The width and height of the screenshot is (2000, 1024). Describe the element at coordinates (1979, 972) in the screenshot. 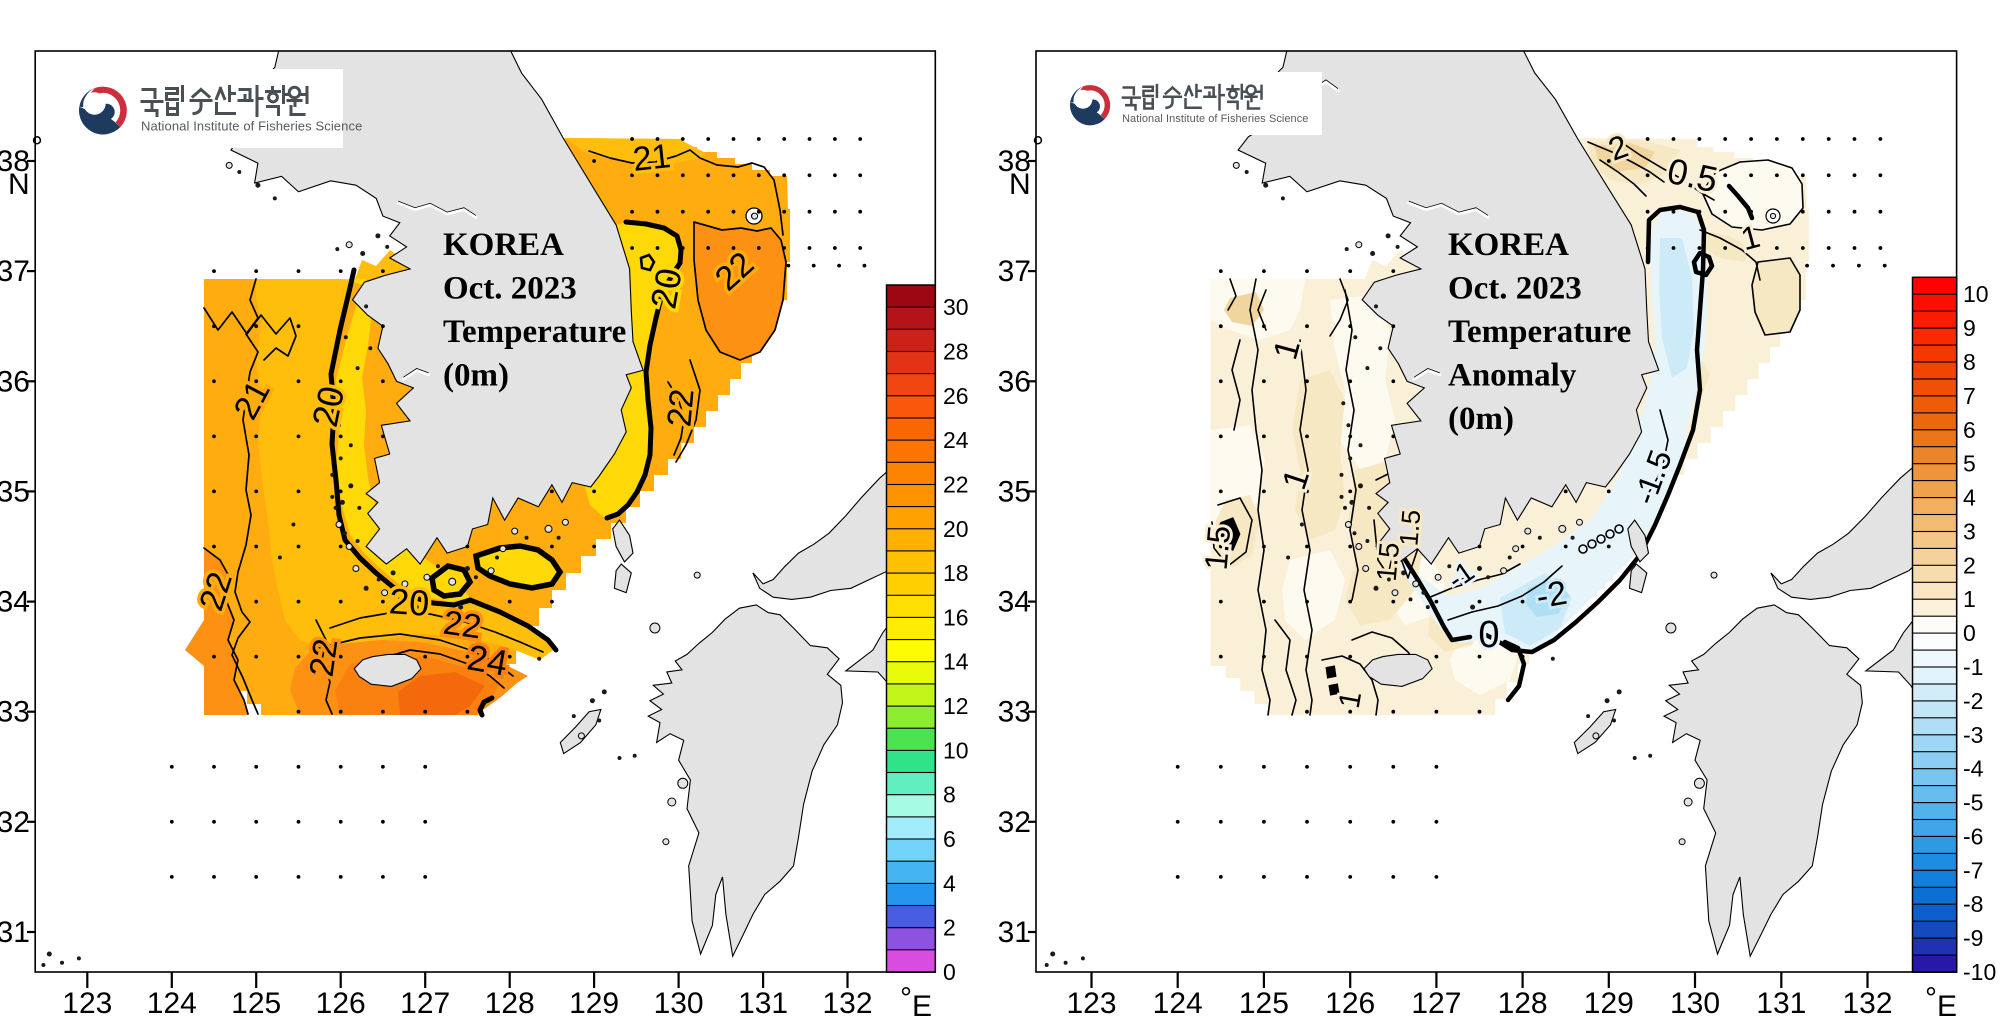

I see `svg-text: -10` at that location.